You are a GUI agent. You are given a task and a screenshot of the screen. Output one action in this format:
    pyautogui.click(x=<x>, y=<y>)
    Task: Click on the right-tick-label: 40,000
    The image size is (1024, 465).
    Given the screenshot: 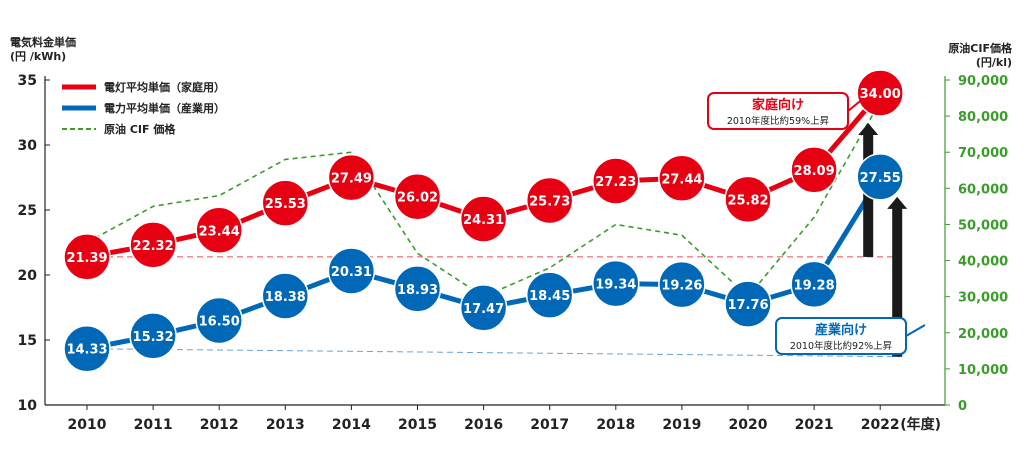 What is the action you would take?
    pyautogui.click(x=983, y=262)
    